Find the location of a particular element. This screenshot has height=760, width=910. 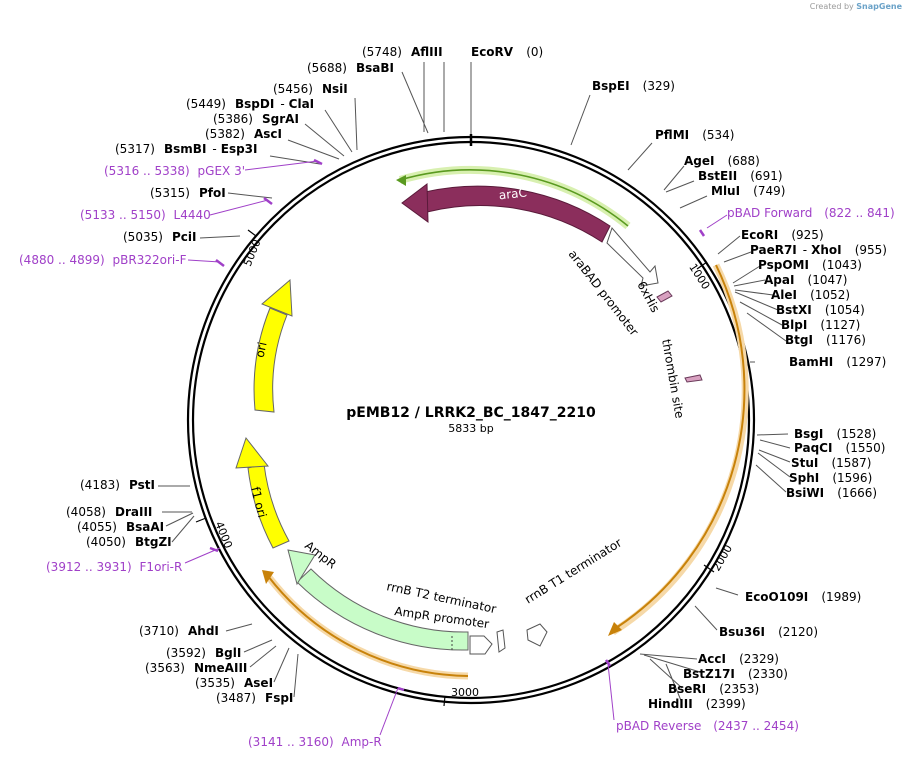

site-ecoo109i: EcoO109I (1989) is located at coordinates (803, 595).